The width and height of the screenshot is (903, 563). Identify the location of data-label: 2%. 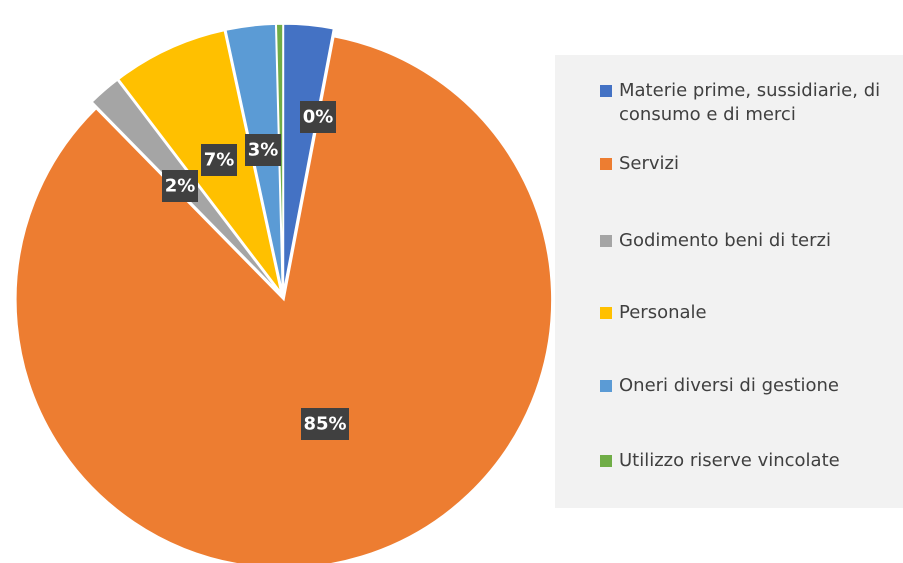
(180, 186).